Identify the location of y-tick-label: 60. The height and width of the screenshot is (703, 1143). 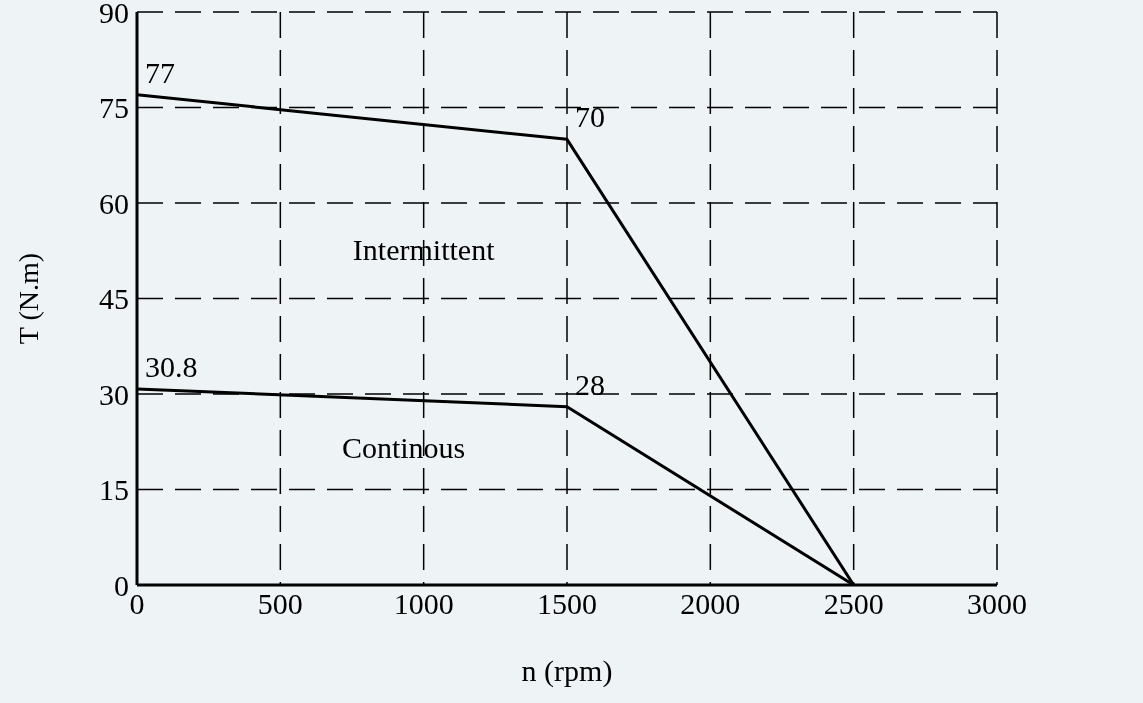
(114, 203).